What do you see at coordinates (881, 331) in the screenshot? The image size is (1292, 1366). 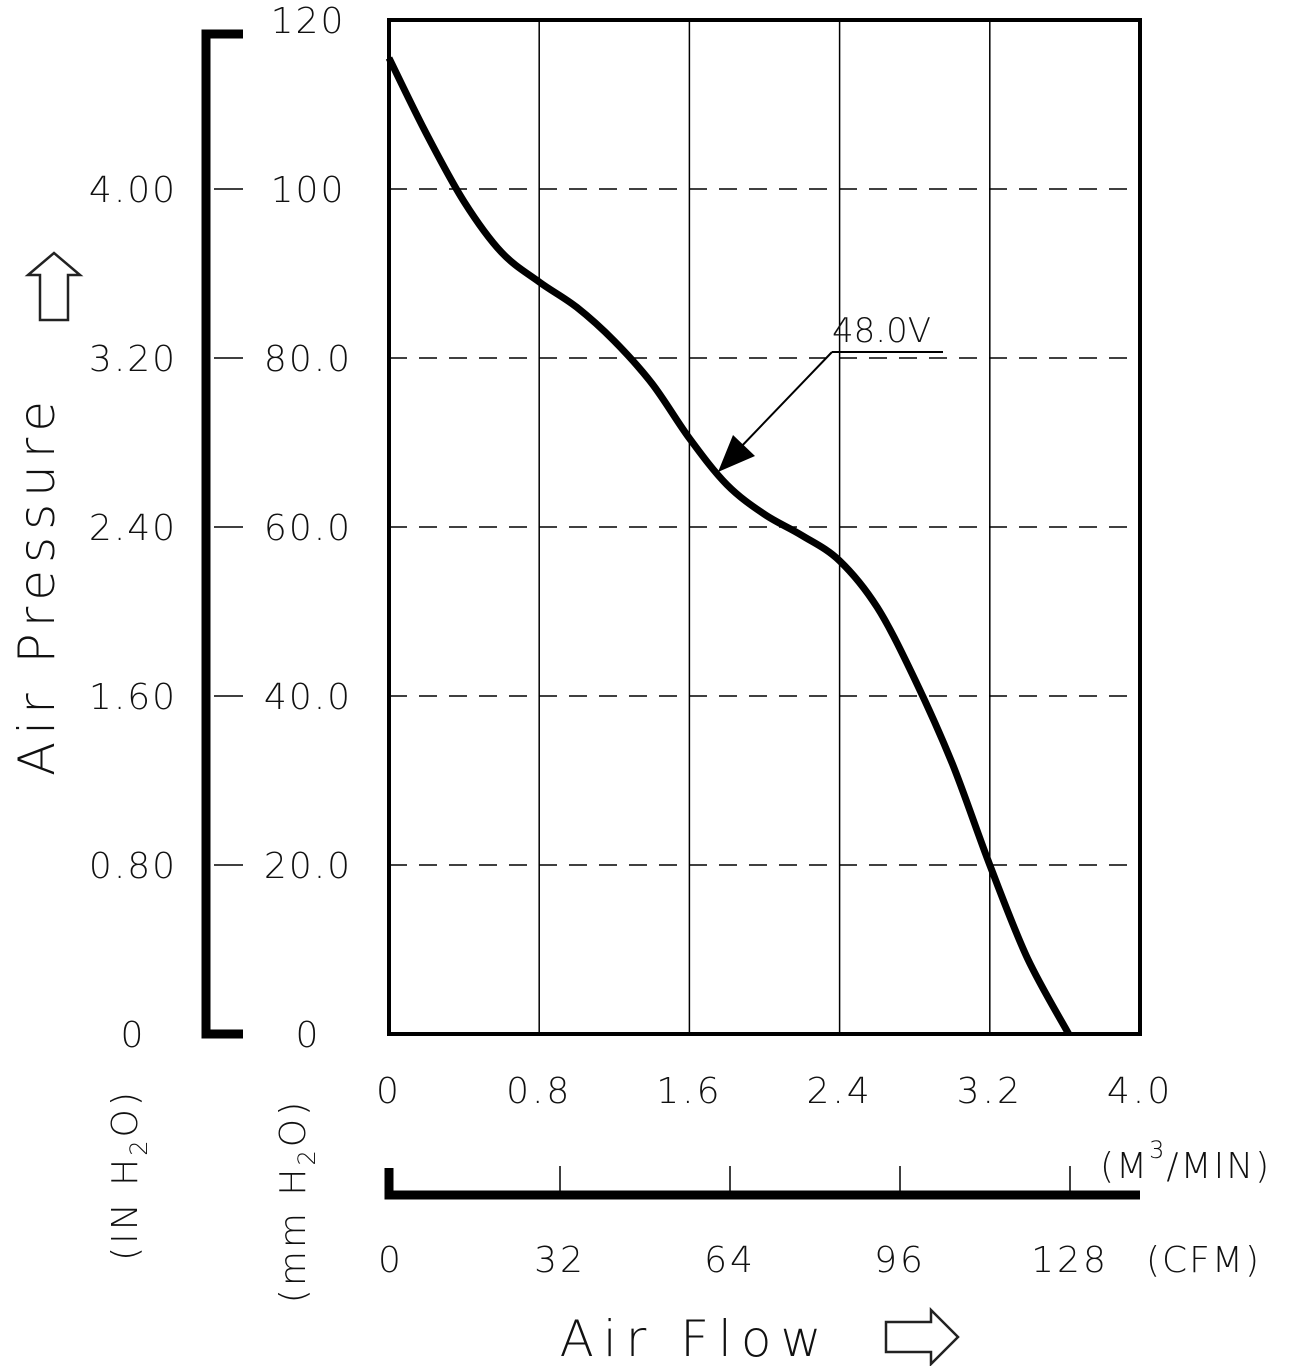 I see `series-label-48v: 48.0V` at bounding box center [881, 331].